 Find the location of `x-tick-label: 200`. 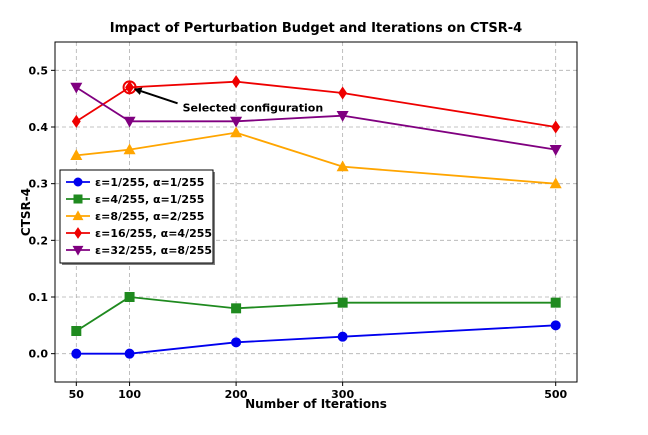

x-tick-label: 200 is located at coordinates (236, 394).